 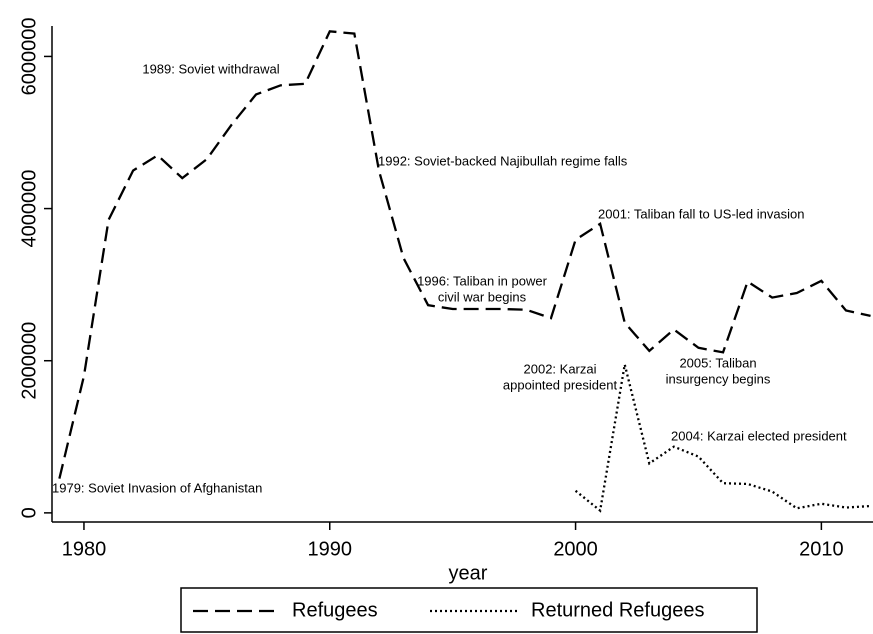 What do you see at coordinates (469, 610) in the screenshot?
I see `legend` at bounding box center [469, 610].